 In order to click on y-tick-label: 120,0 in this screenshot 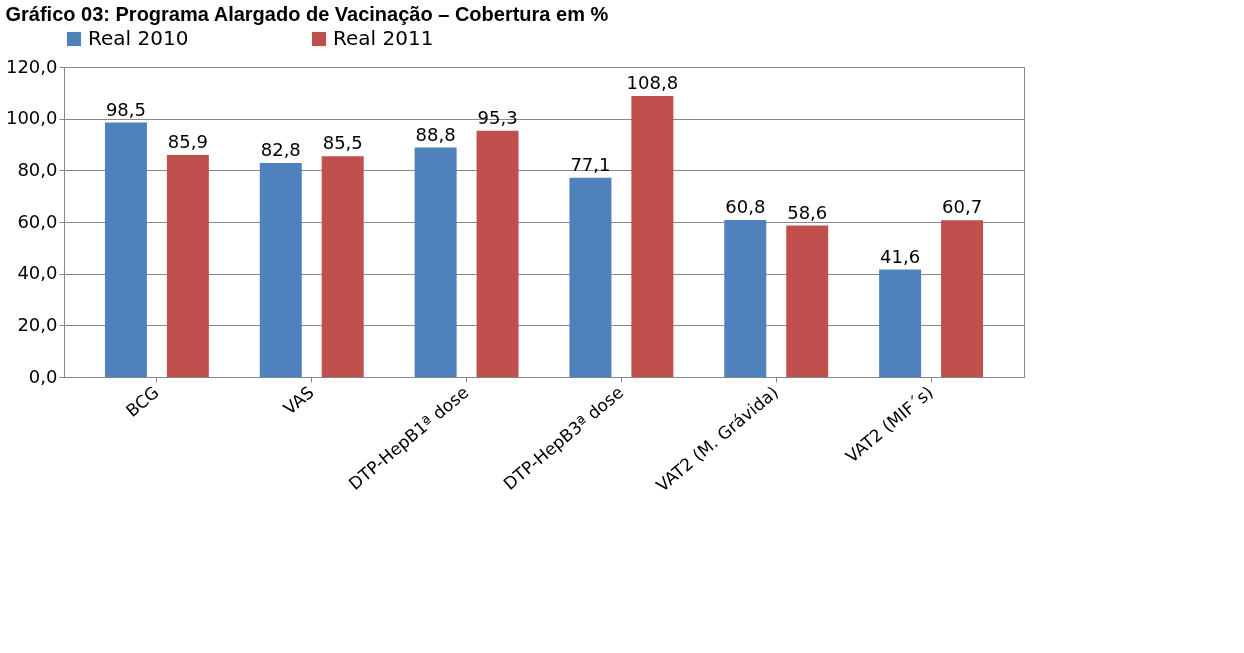, I will do `click(31, 66)`.